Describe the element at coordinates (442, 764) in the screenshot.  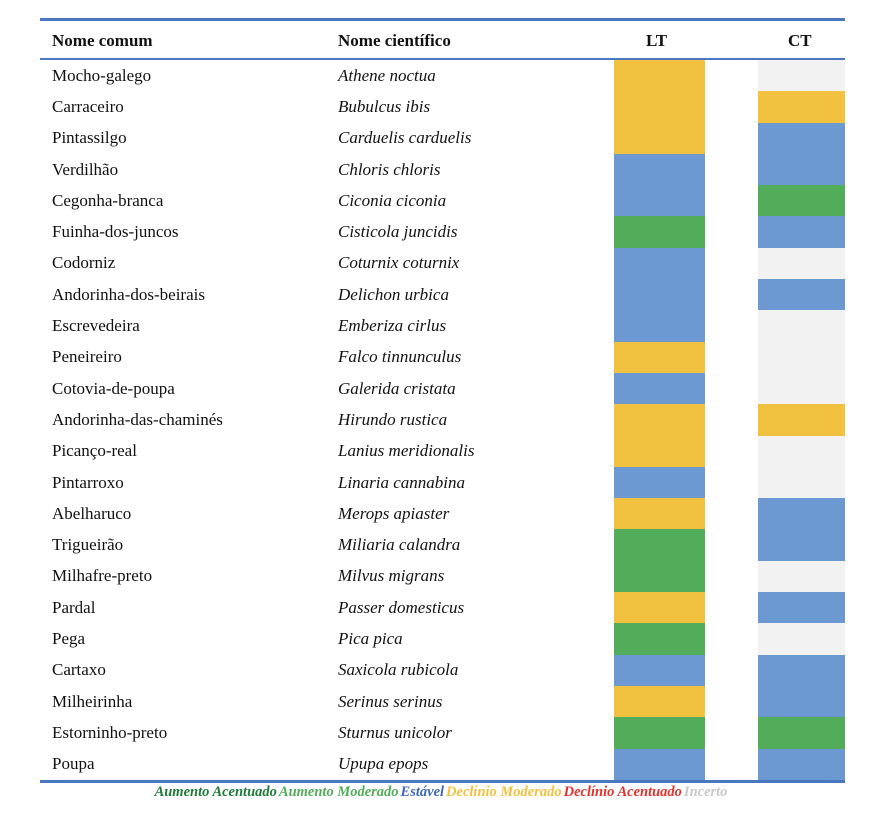
I see `table-row: Poupa Upupa epops` at that location.